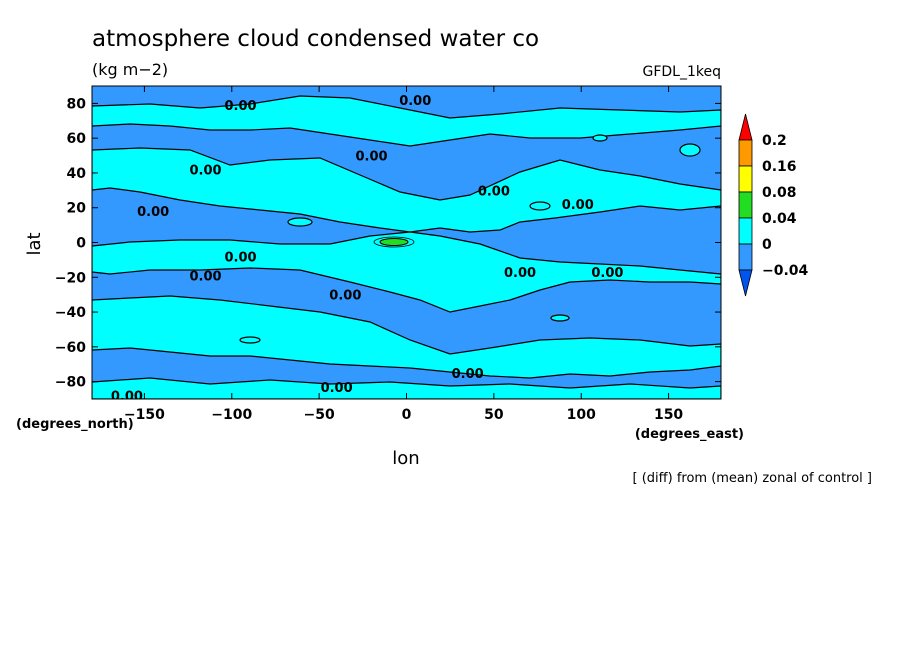 The height and width of the screenshot is (654, 904). Describe the element at coordinates (70, 278) in the screenshot. I see `y-tick-label: −20` at that location.